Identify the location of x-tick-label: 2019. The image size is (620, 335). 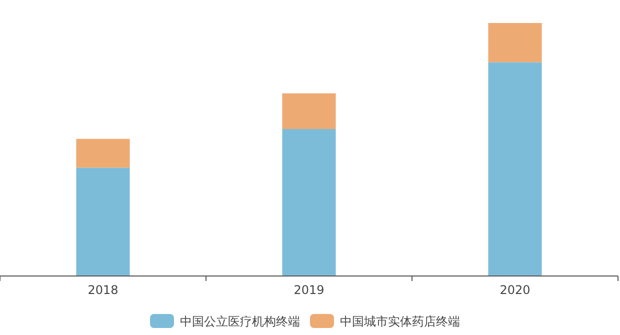
(309, 290).